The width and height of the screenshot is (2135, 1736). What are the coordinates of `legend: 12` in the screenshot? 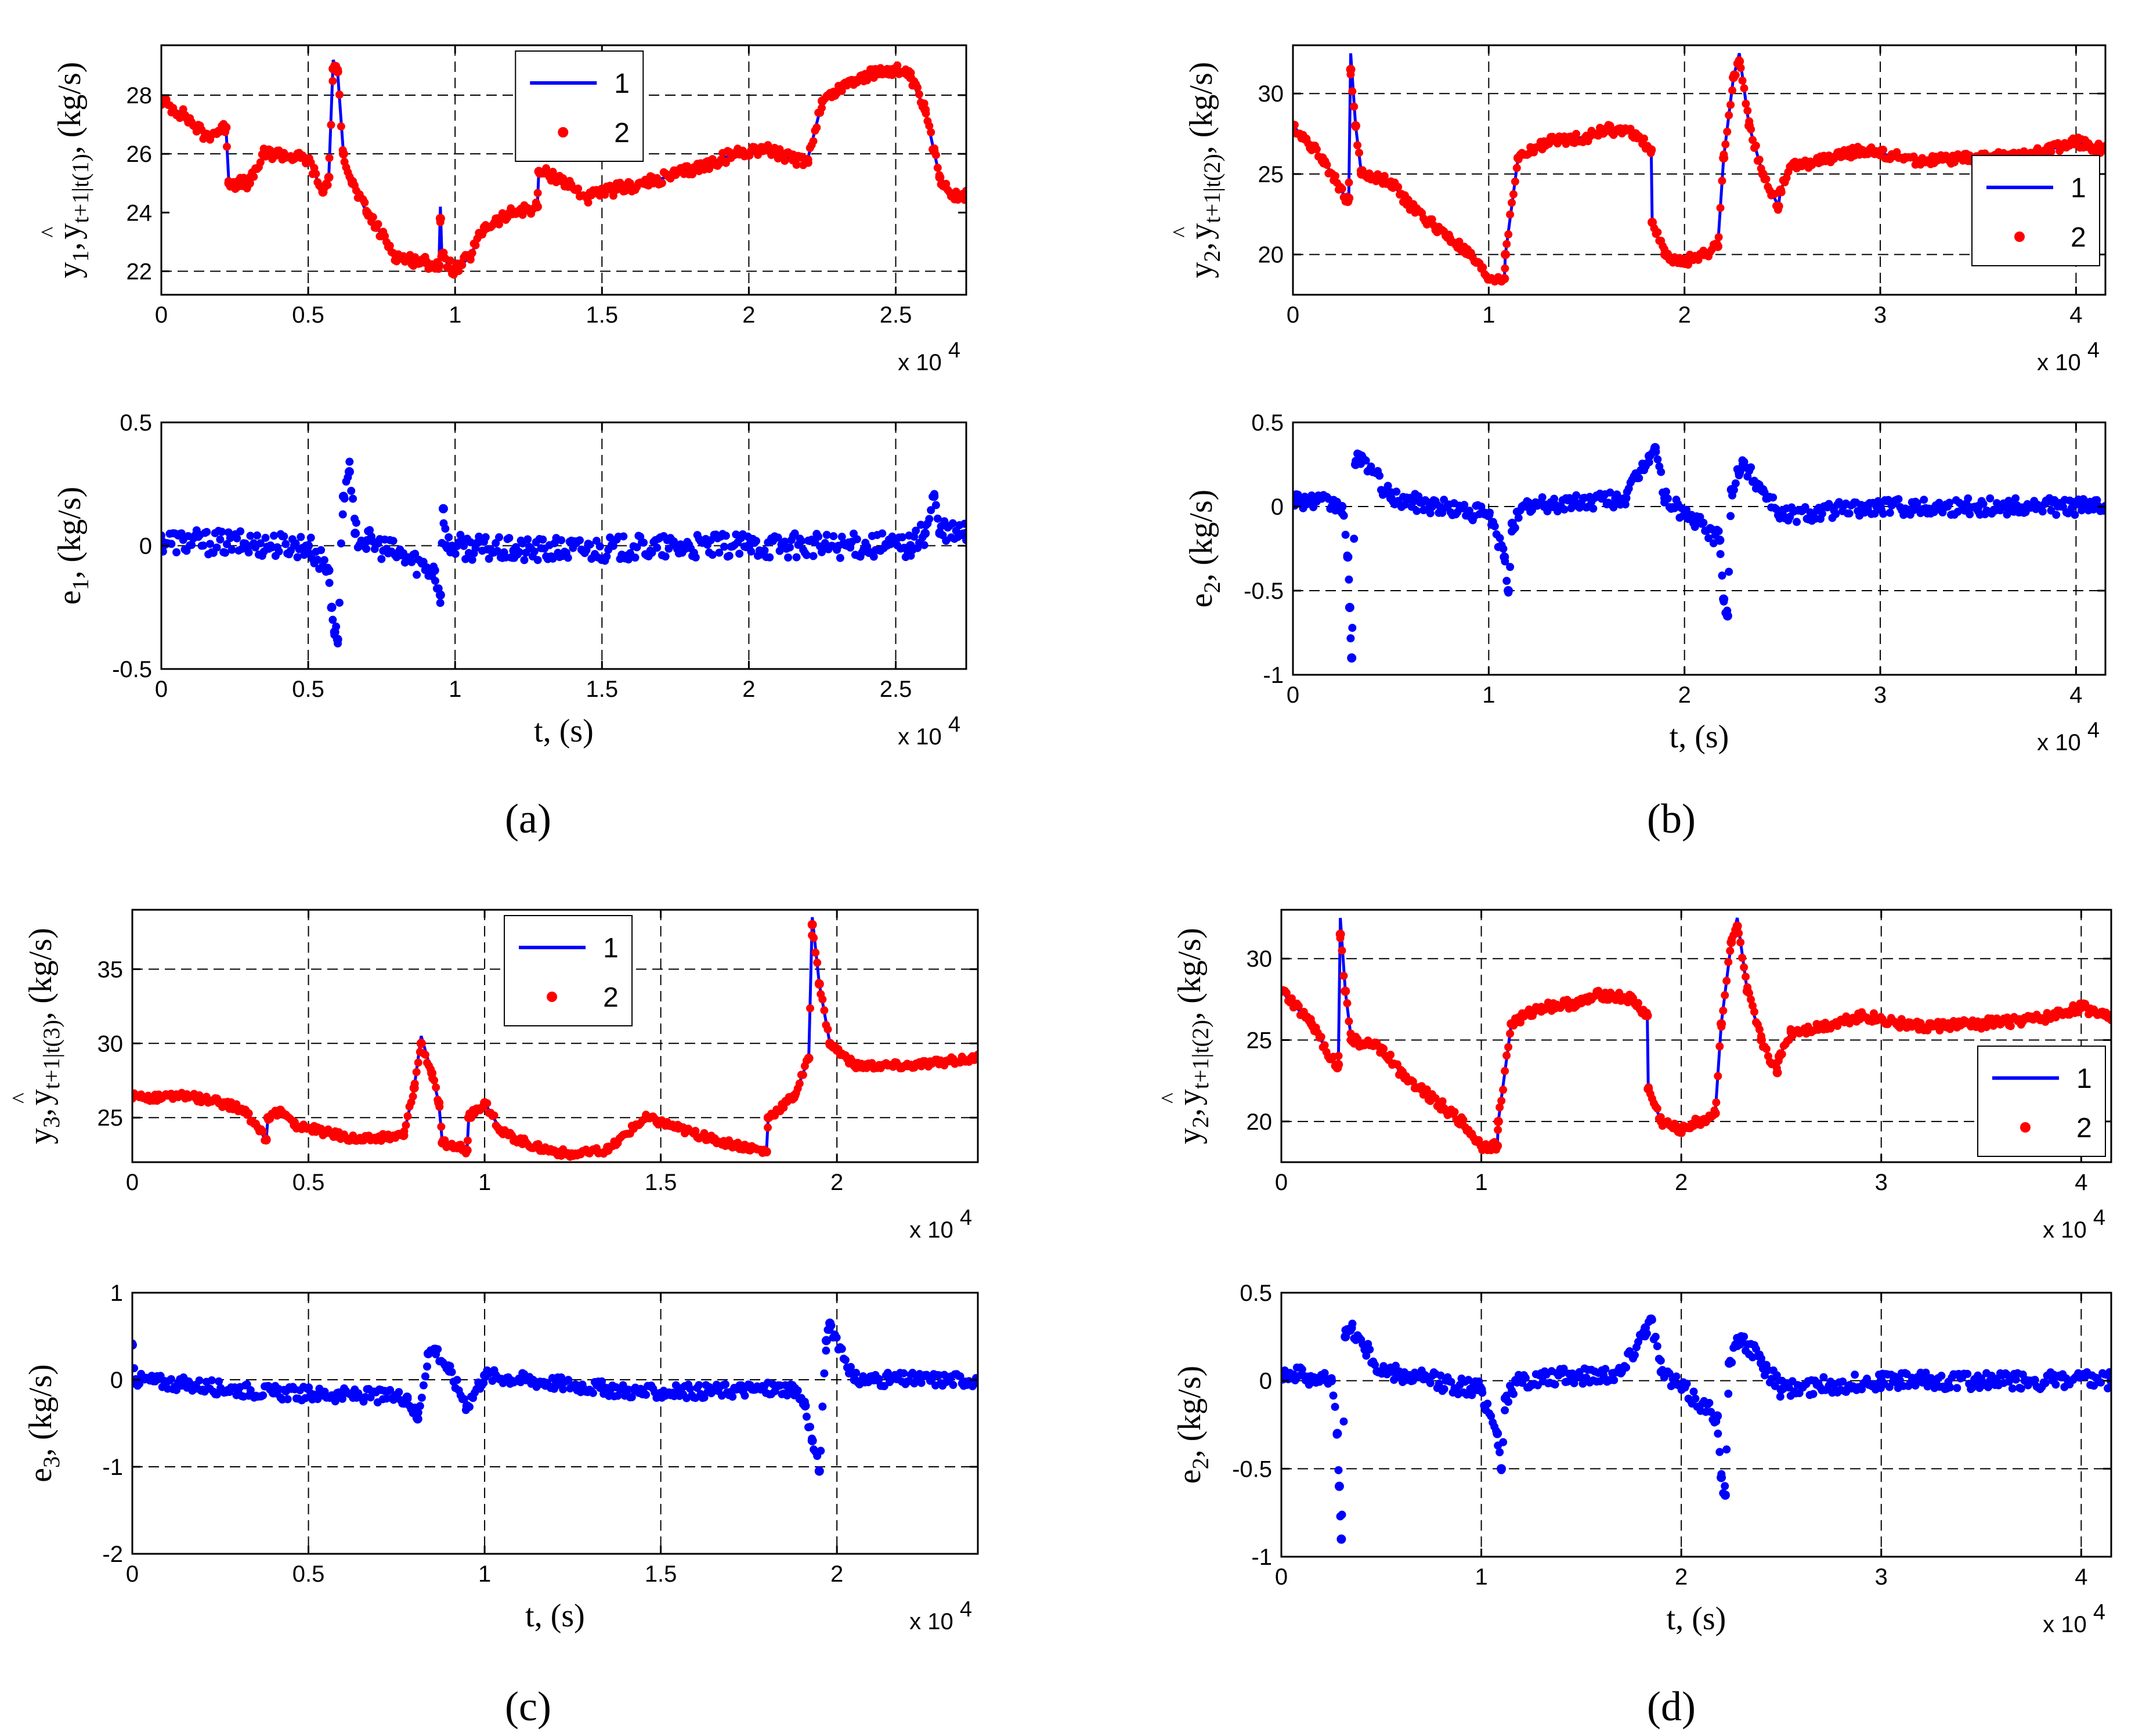 It's located at (2035, 210).